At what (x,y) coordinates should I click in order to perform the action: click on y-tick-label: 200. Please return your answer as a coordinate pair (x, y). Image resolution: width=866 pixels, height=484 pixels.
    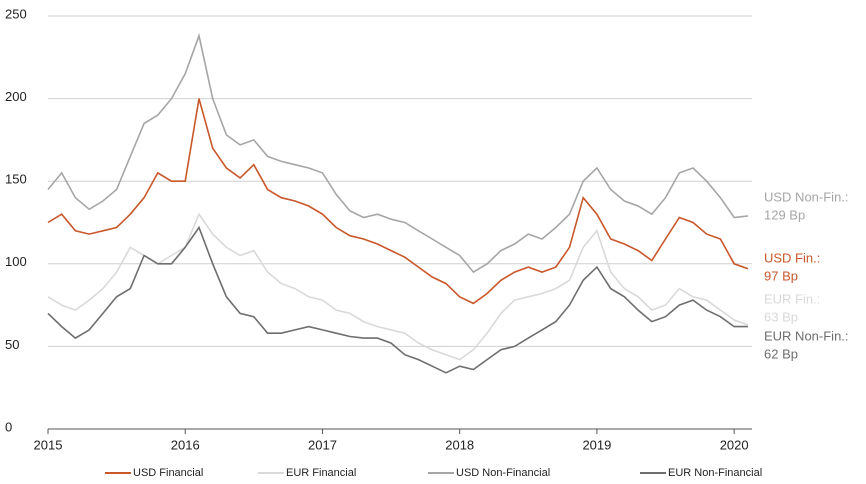
    Looking at the image, I should click on (16, 96).